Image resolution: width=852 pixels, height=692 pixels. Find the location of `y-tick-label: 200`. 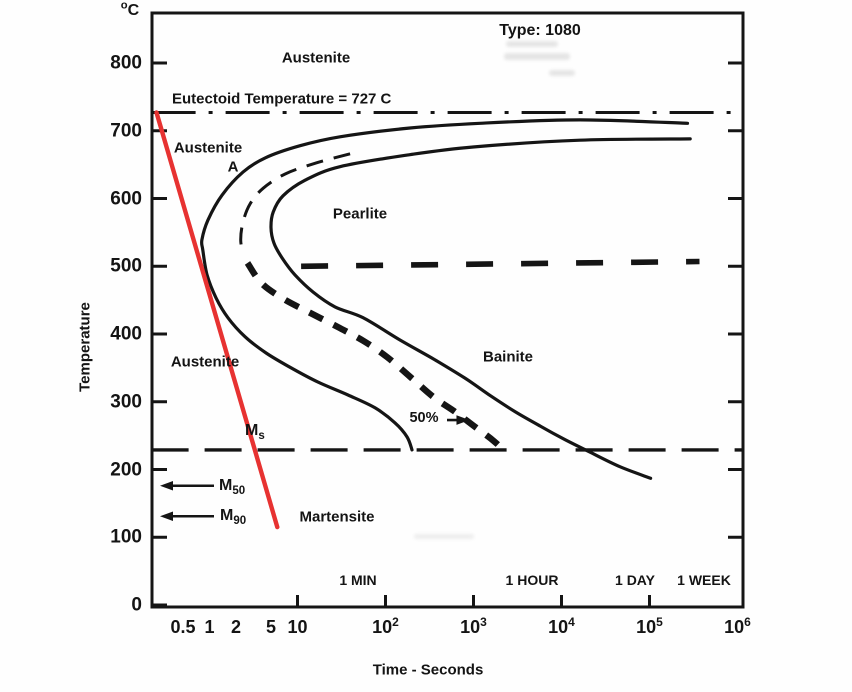

y-tick-label: 200 is located at coordinates (126, 469).